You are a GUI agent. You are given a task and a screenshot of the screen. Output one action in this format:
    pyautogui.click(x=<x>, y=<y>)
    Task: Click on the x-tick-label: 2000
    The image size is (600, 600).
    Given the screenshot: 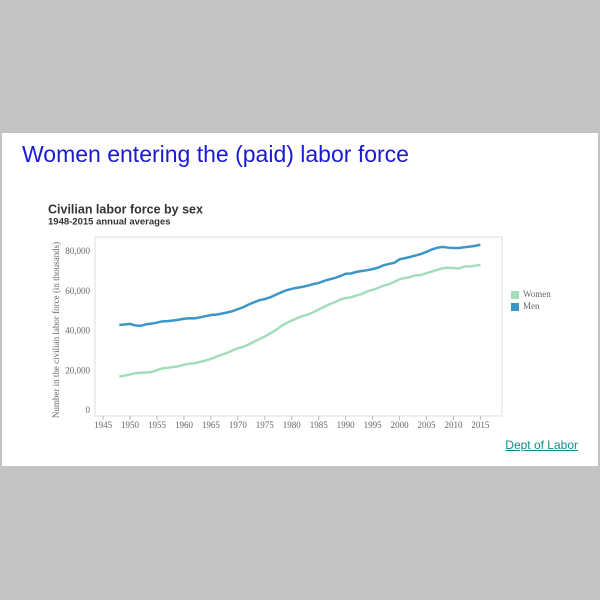 What is the action you would take?
    pyautogui.click(x=400, y=425)
    